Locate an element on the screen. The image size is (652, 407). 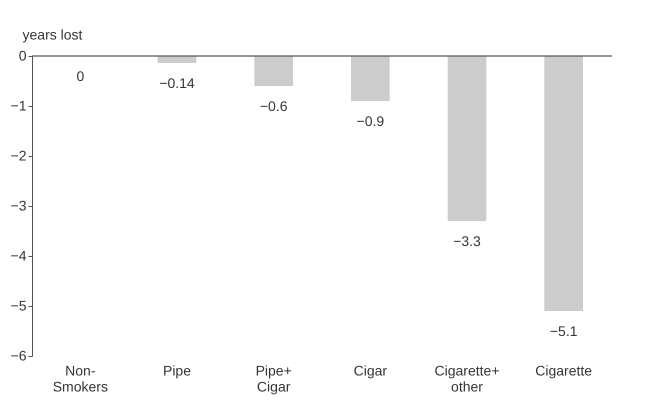
x-tick-label: Cigar is located at coordinates (371, 370).